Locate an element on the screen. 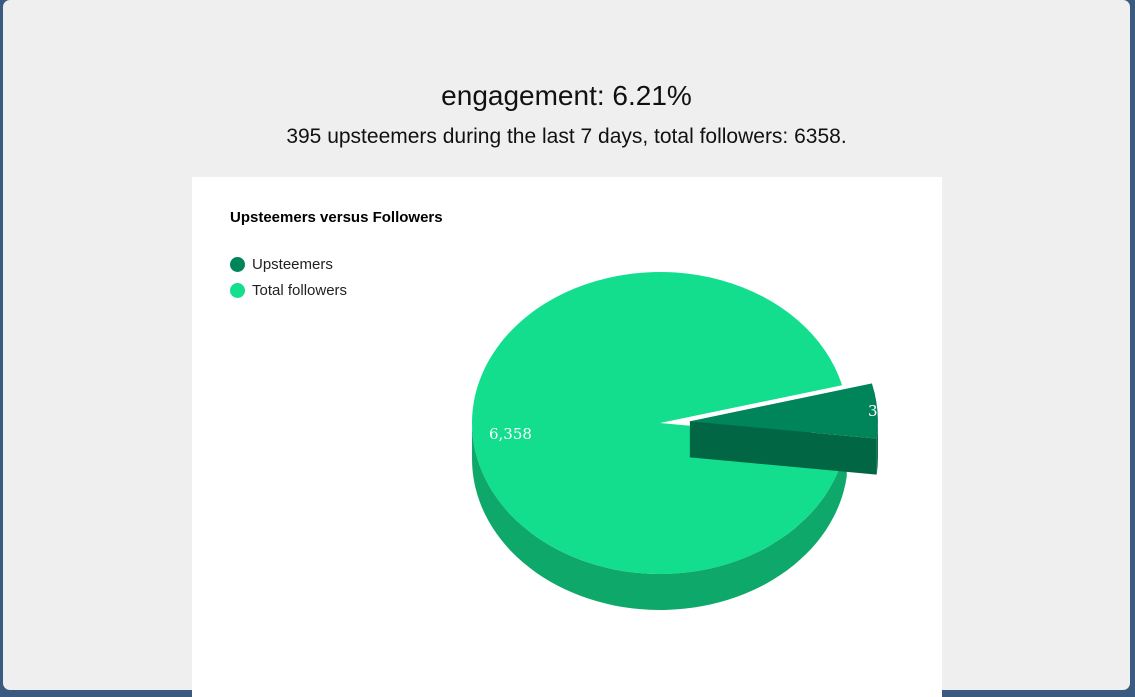 Image resolution: width=1135 pixels, height=697 pixels. pie-slice-upsteemers is located at coordinates (783, 411).